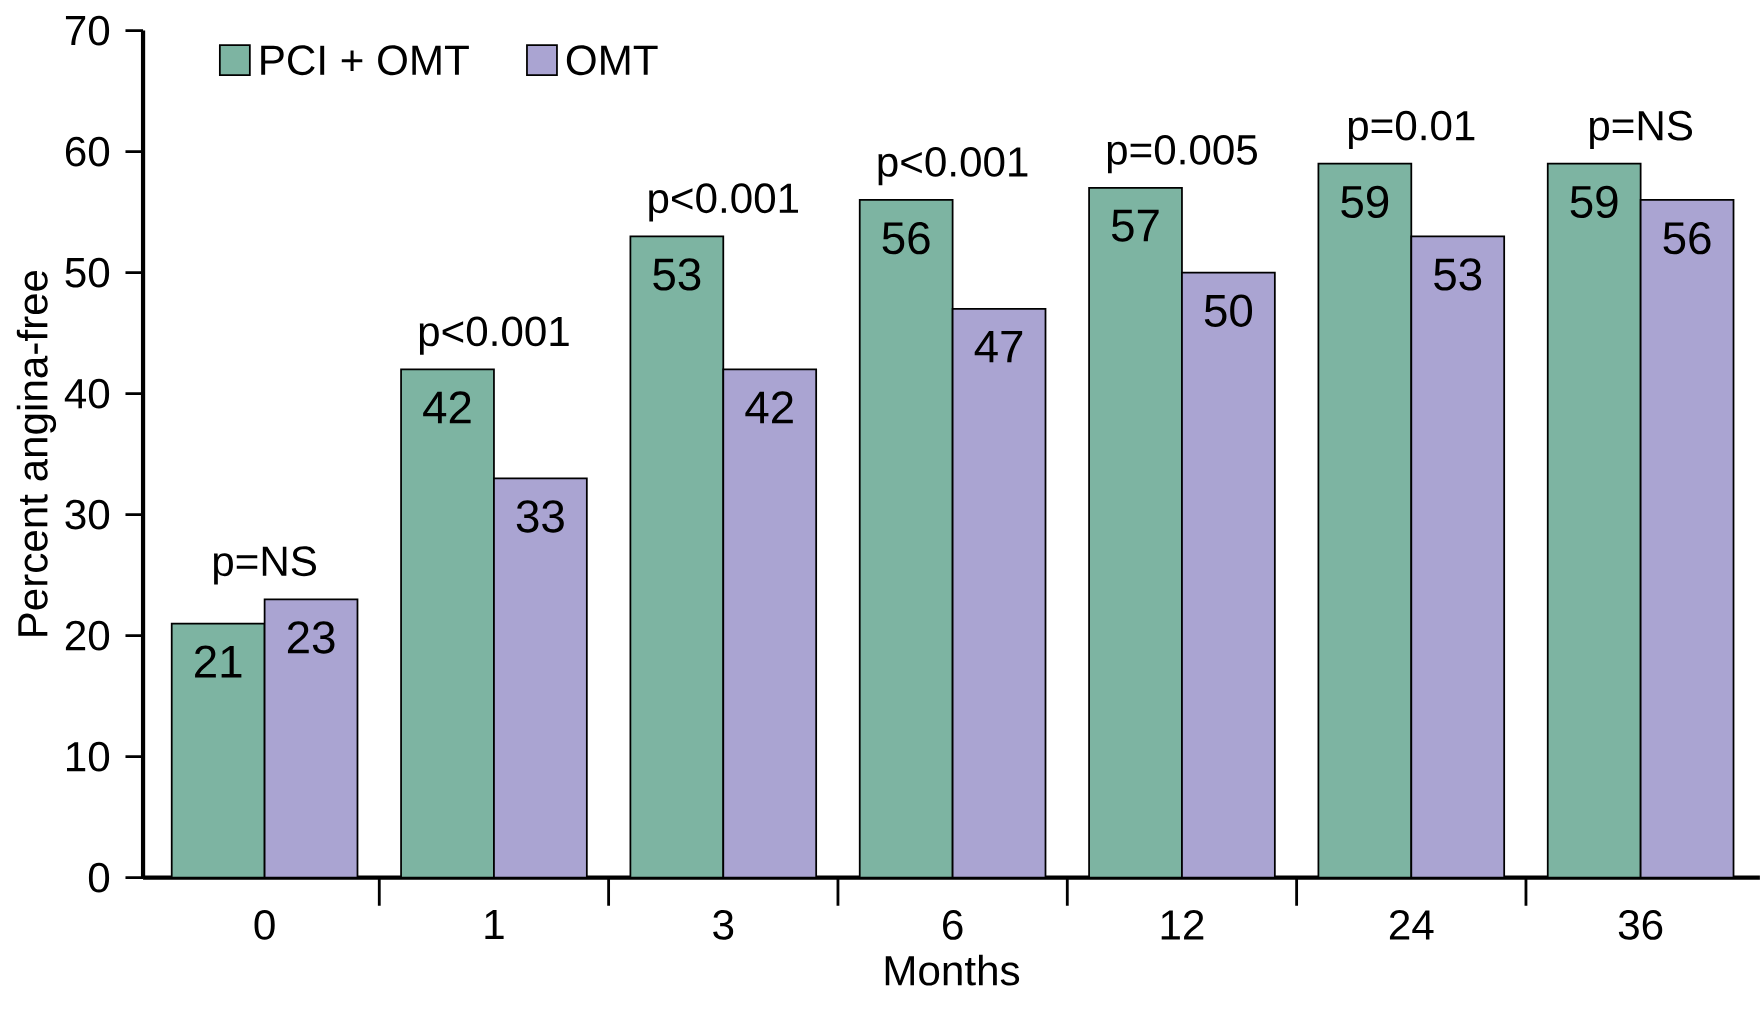 The image size is (1762, 1016). What do you see at coordinates (1182, 925) in the screenshot?
I see `x-tick-label: 12` at bounding box center [1182, 925].